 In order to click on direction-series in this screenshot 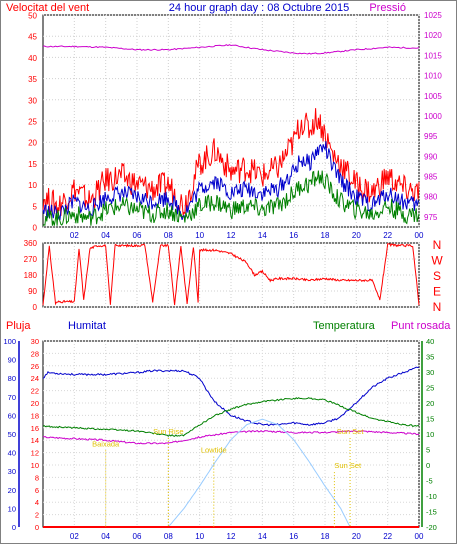, I will do `click(231, 274)`.